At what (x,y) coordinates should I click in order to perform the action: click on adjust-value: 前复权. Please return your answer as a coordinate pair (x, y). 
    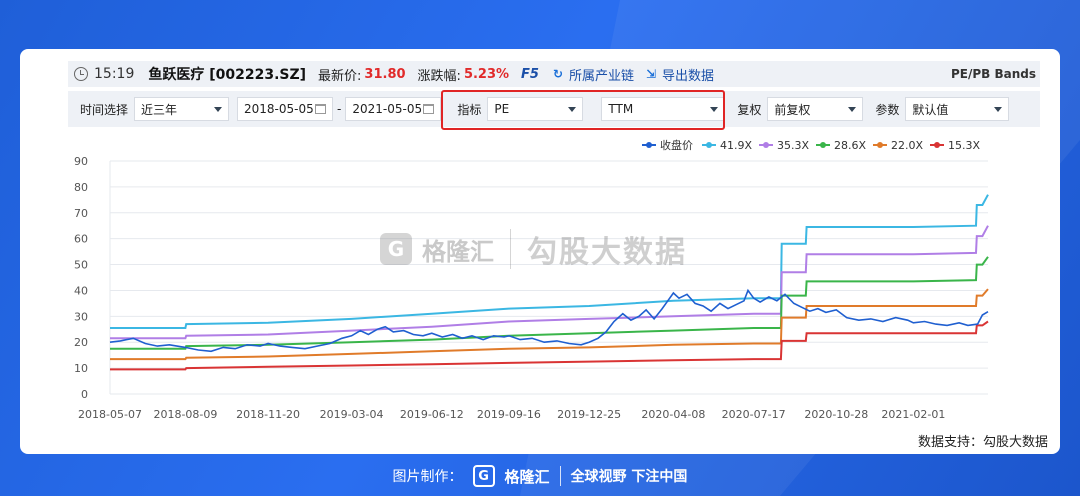
    Looking at the image, I should click on (792, 109).